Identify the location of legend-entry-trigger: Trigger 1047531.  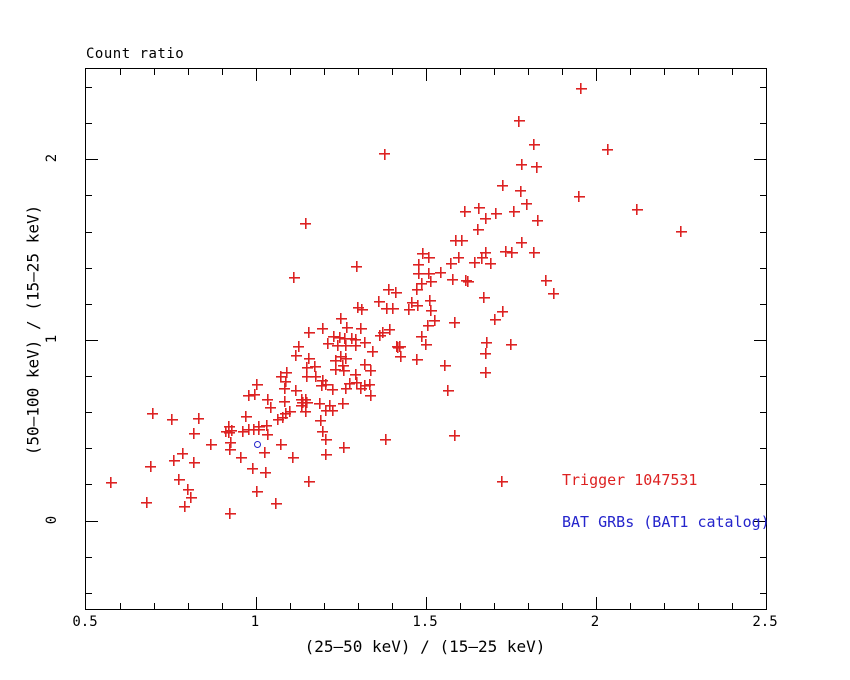
(630, 480).